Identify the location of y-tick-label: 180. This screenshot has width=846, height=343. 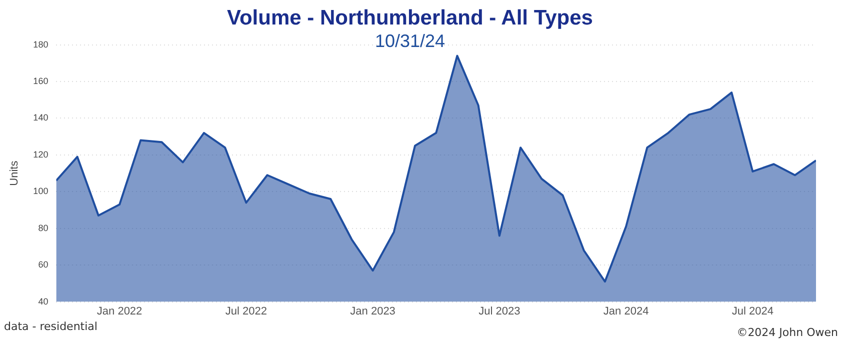
(40, 44).